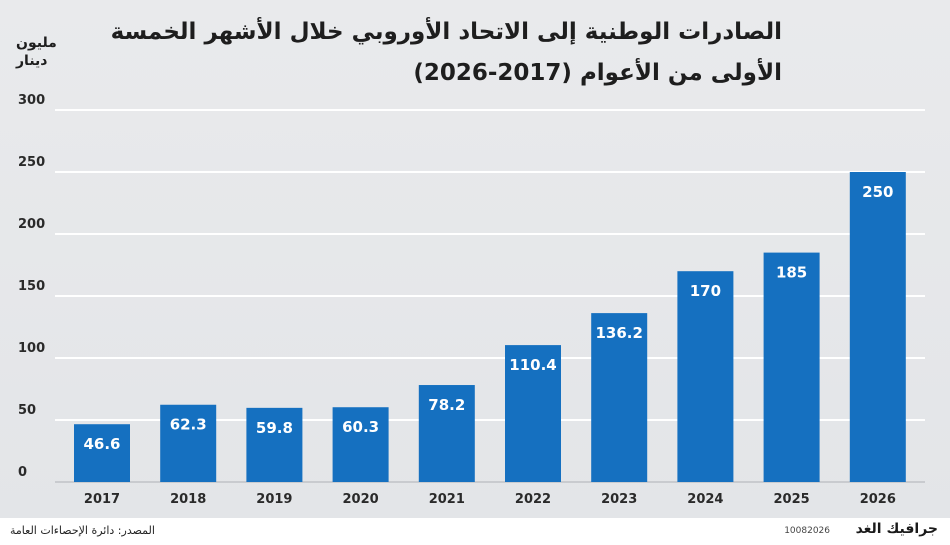 The height and width of the screenshot is (545, 950). Describe the element at coordinates (619, 397) in the screenshot. I see `bar-2023` at that location.